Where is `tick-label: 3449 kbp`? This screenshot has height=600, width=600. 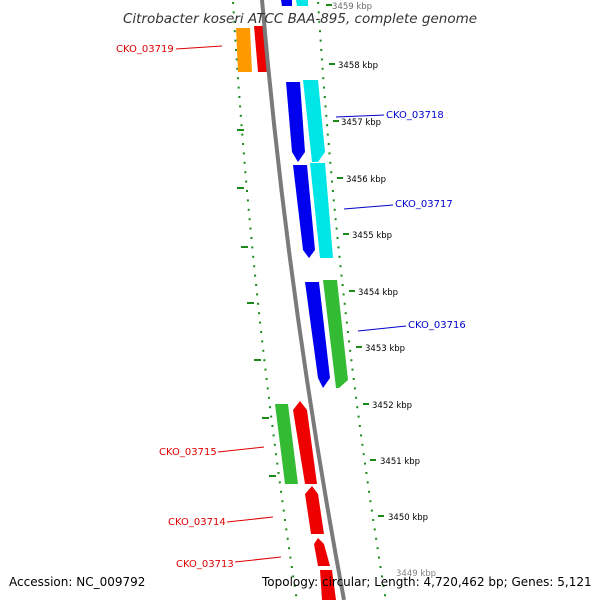 tick-label: 3449 kbp is located at coordinates (416, 574).